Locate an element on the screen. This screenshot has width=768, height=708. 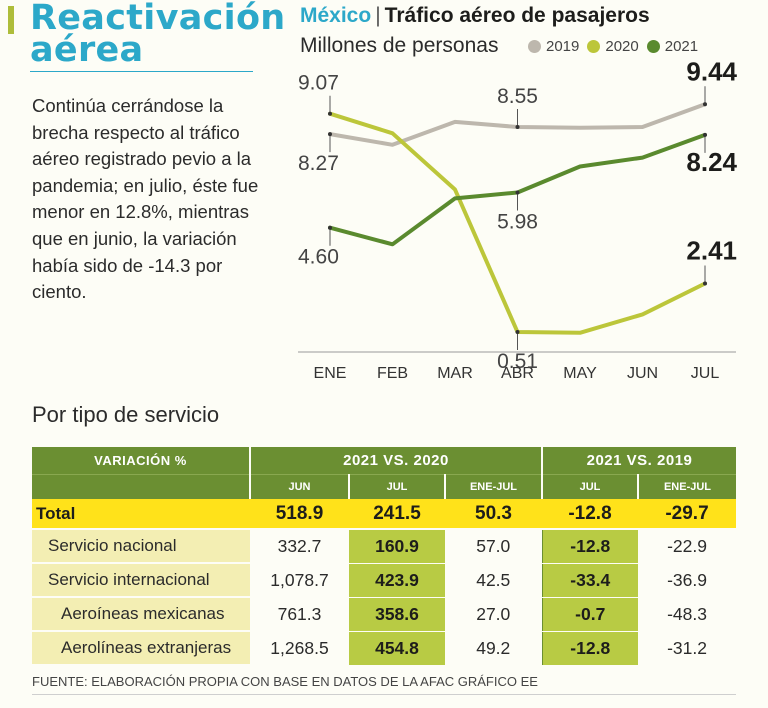
data-label: 9.44 is located at coordinates (711, 71).